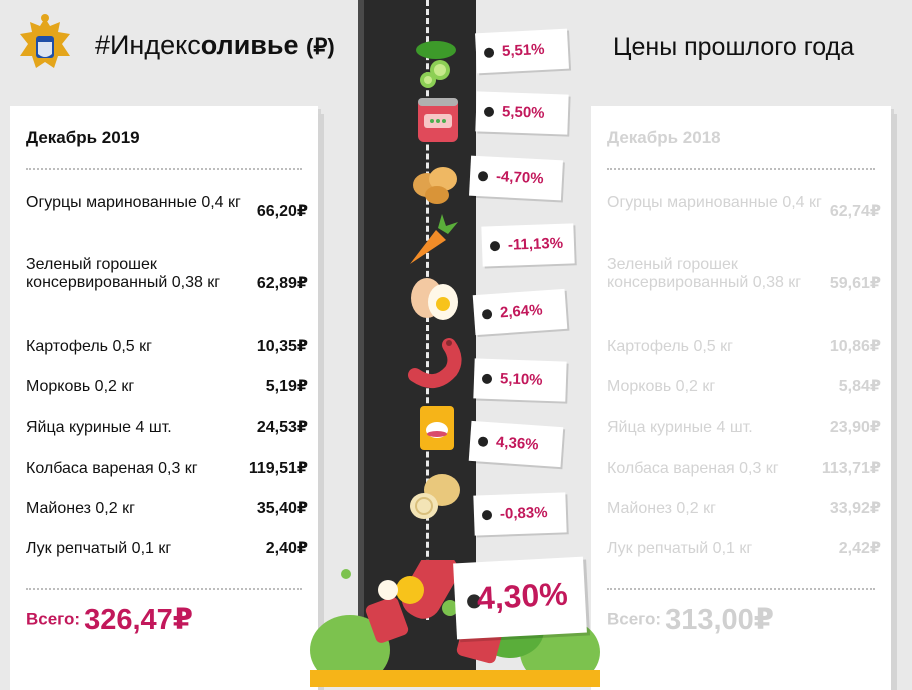  I want to click on page-title: #Индексоливье (₽), so click(215, 45).